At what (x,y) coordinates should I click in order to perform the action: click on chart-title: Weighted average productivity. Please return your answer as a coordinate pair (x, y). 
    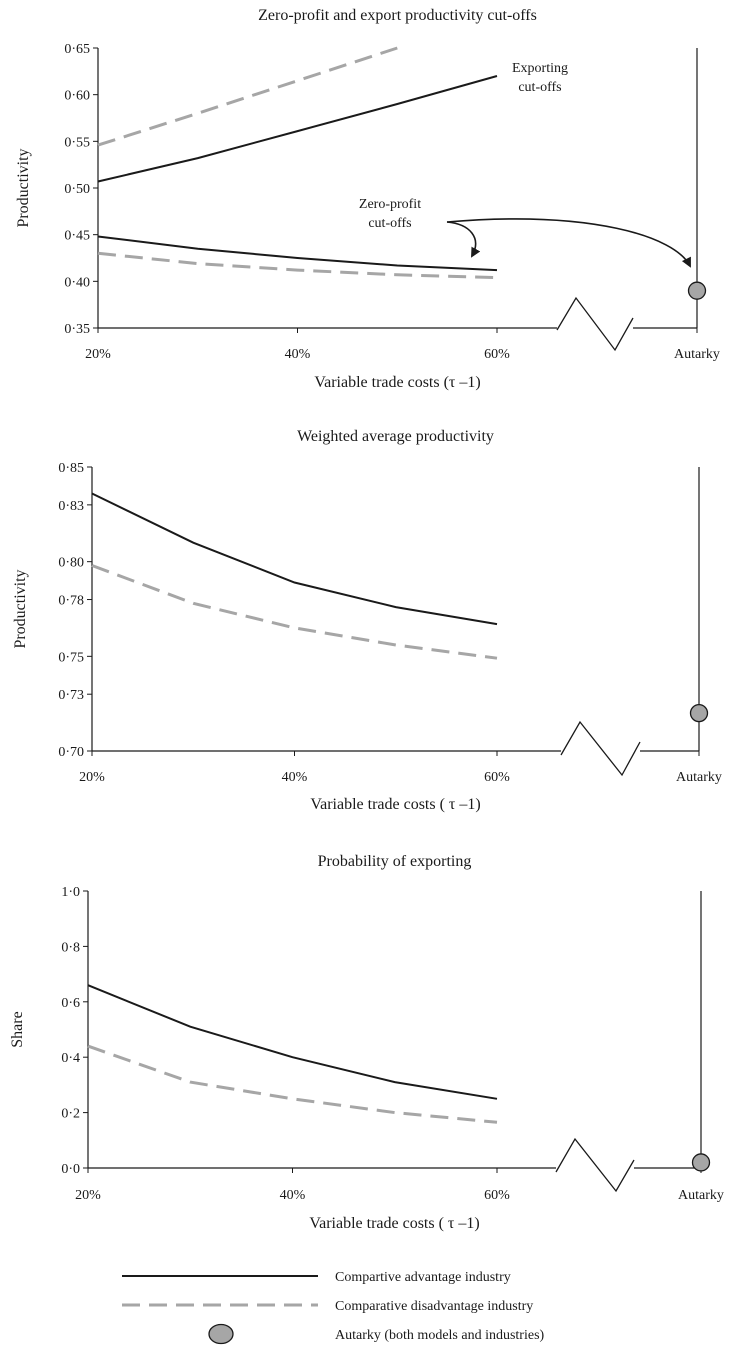
    Looking at the image, I should click on (395, 436).